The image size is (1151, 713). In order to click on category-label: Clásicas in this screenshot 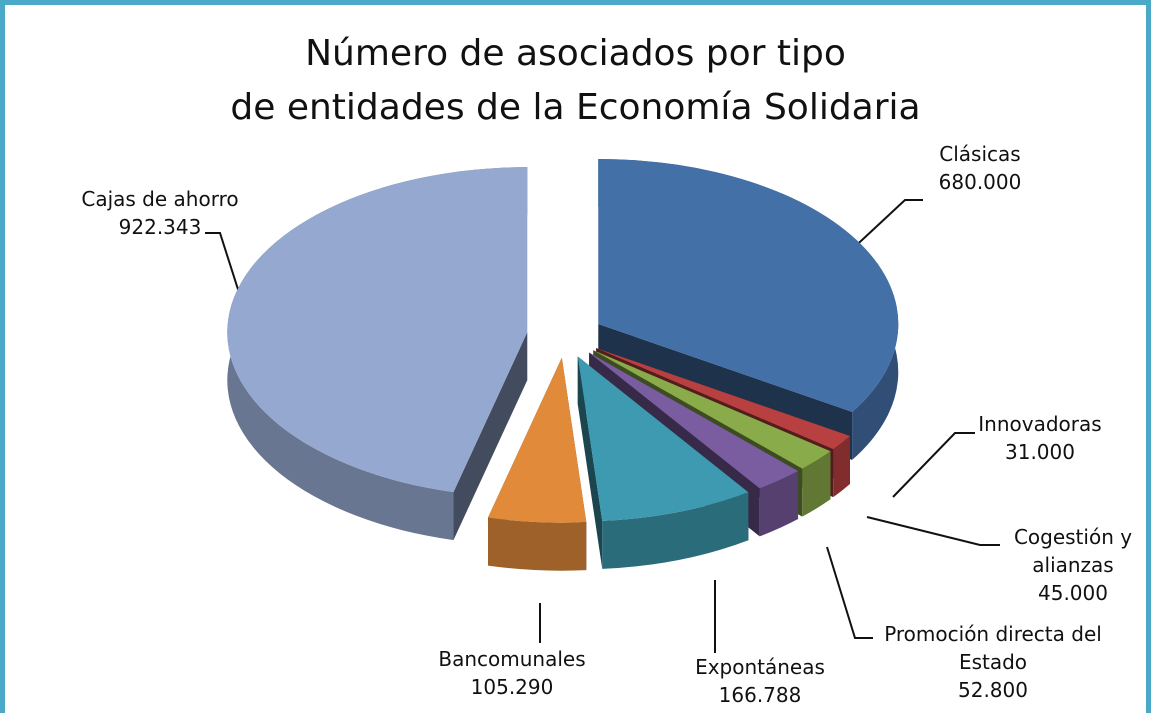, I will do `click(980, 154)`.